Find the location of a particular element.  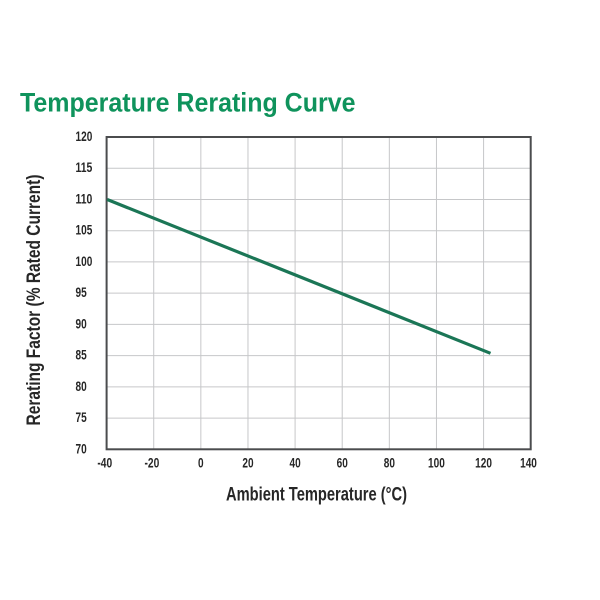

svg-text: Ambient Temperature (°C) is located at coordinates (316, 494).